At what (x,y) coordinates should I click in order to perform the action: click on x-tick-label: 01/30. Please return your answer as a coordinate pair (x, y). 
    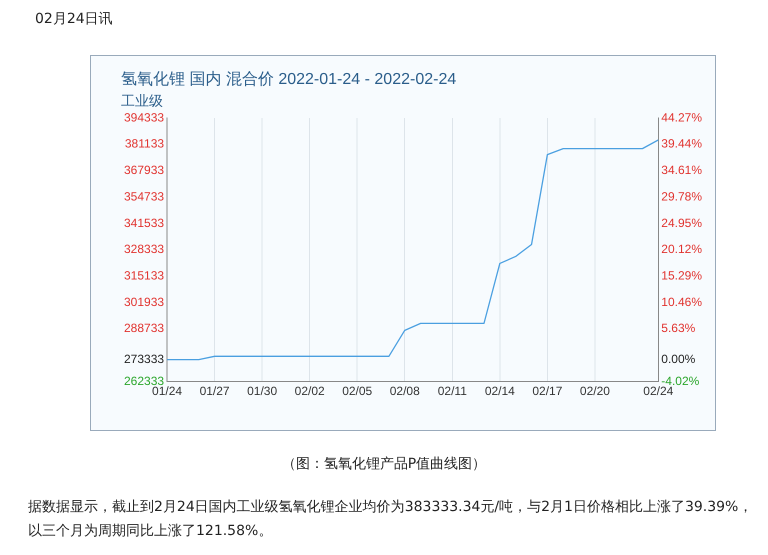
    Looking at the image, I should click on (262, 391).